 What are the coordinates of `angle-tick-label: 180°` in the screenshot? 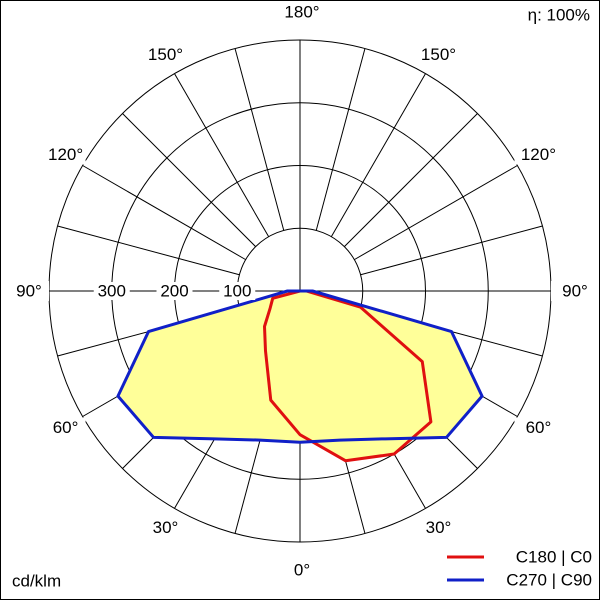 It's located at (301, 11).